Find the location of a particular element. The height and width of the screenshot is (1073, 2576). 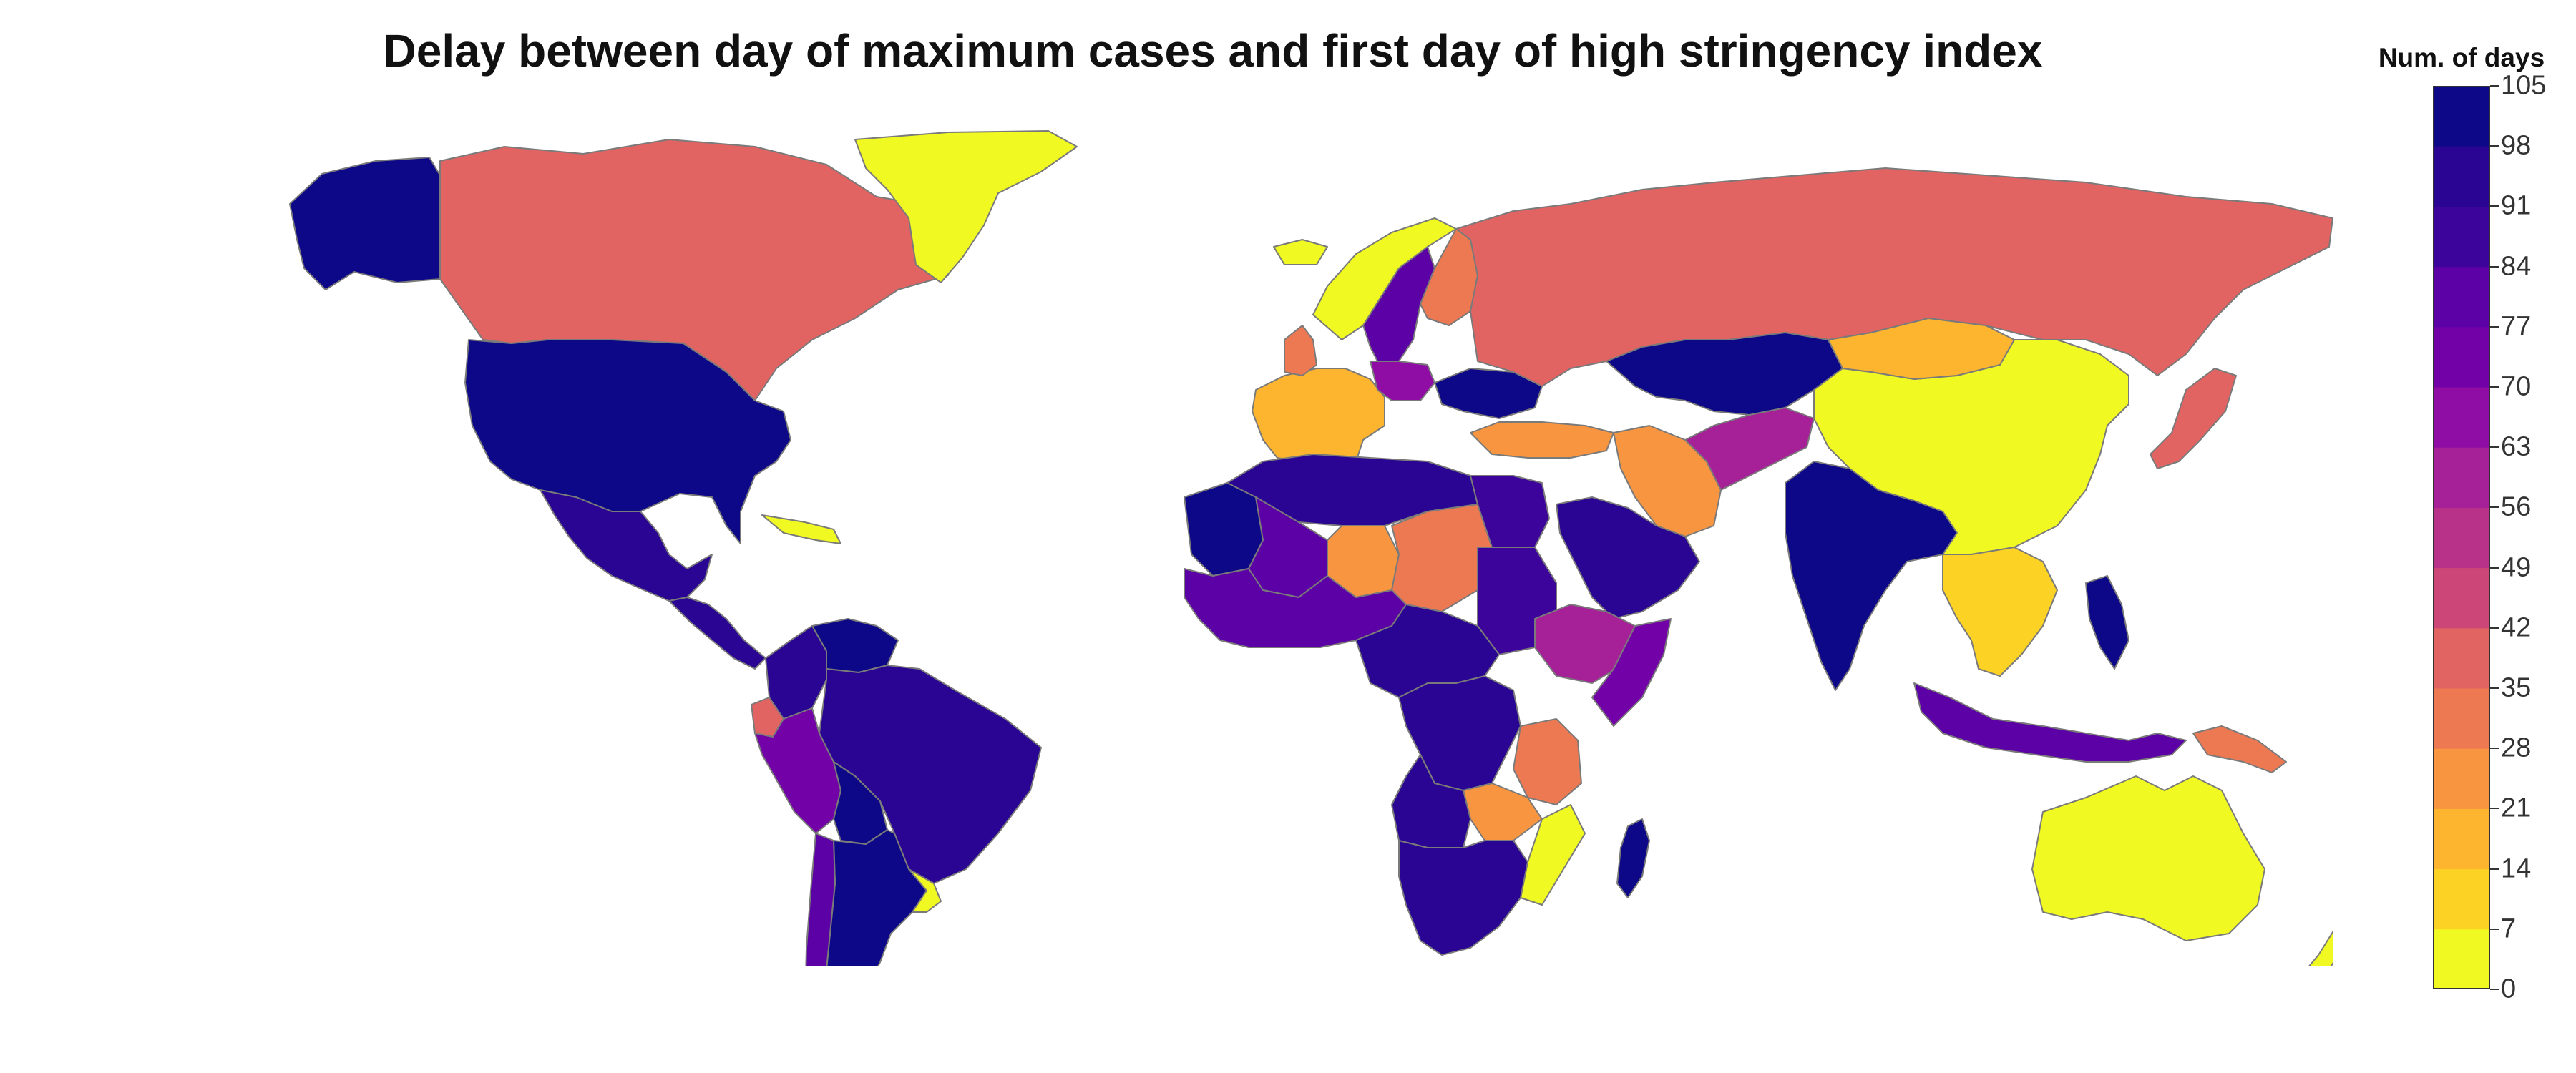

region-poland is located at coordinates (1402, 381).